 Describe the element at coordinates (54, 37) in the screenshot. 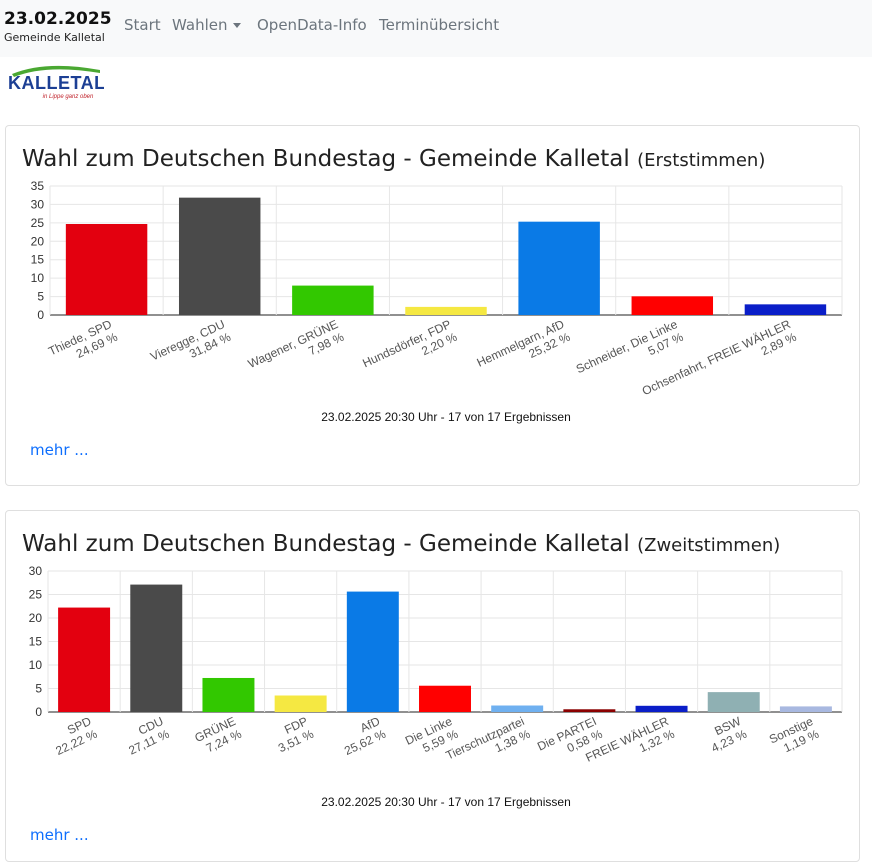

I see `brand-municipality: Gemeinde Kalletal` at that location.